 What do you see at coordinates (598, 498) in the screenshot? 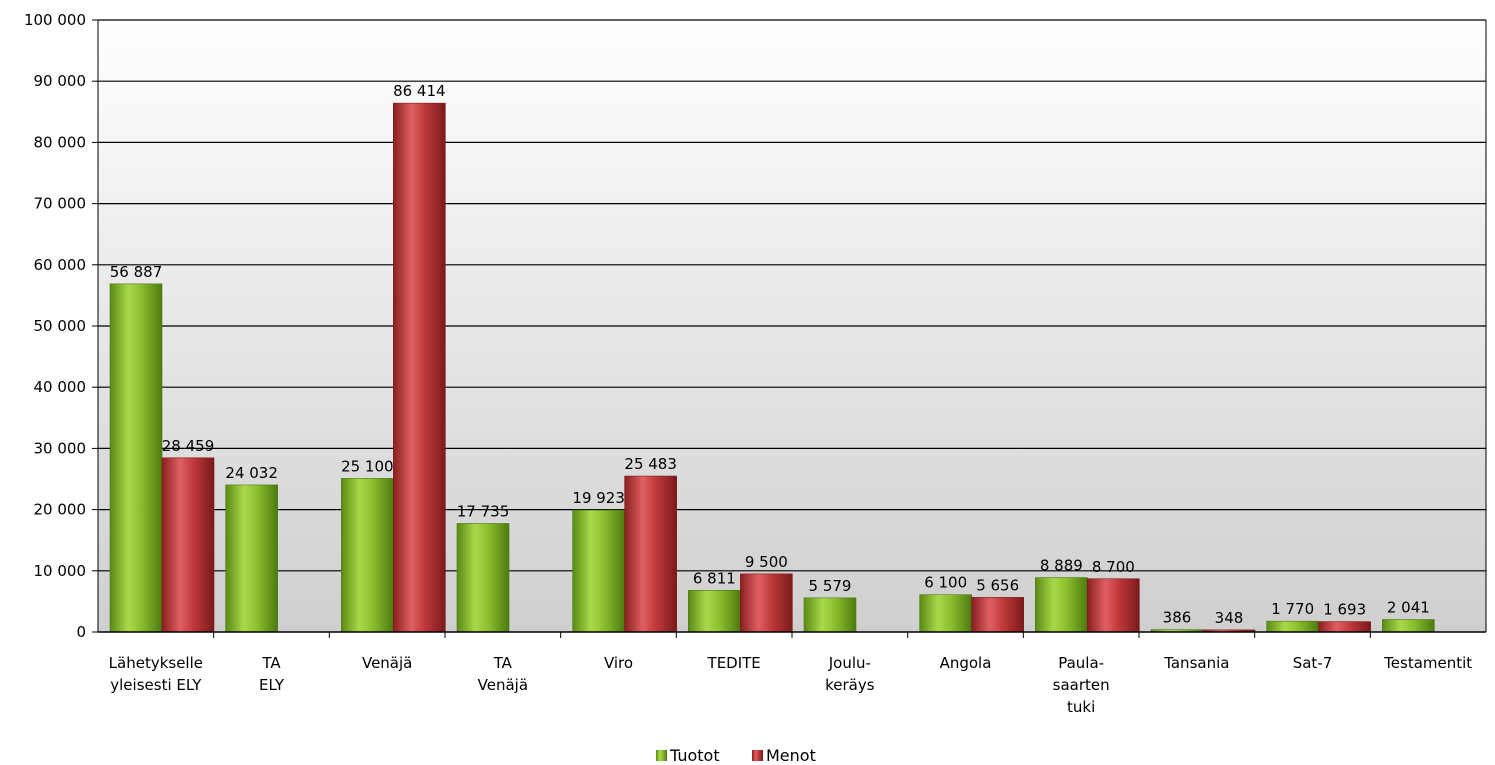
I see `data-label: 19 923` at bounding box center [598, 498].